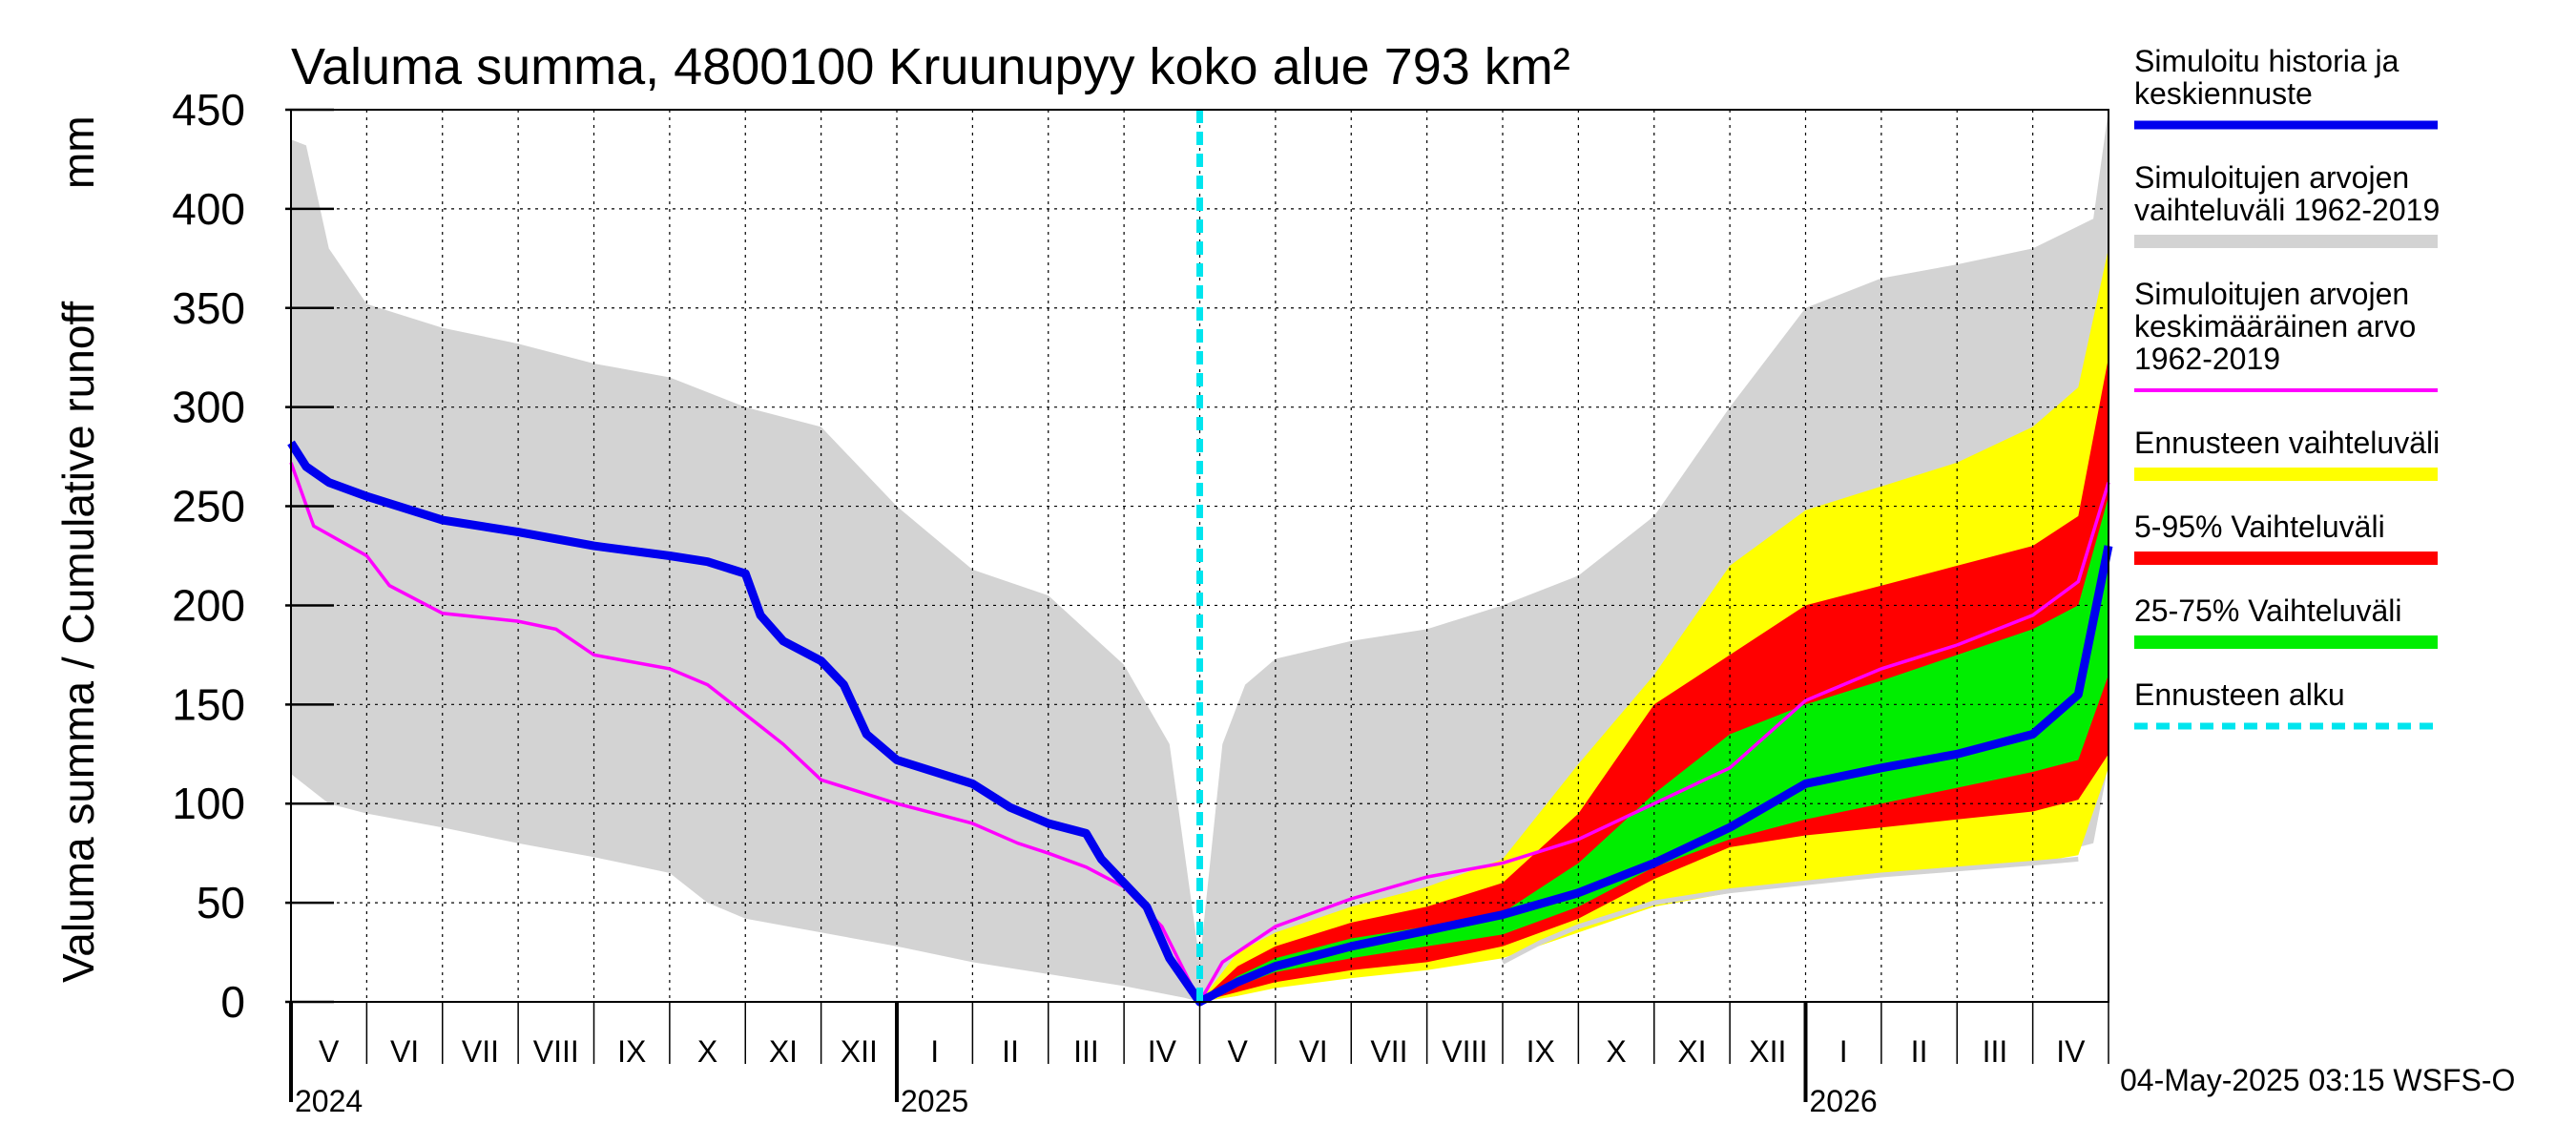 This screenshot has height=1145, width=2576. What do you see at coordinates (2239, 694) in the screenshot?
I see `legend-text: Ennusteen alku` at bounding box center [2239, 694].